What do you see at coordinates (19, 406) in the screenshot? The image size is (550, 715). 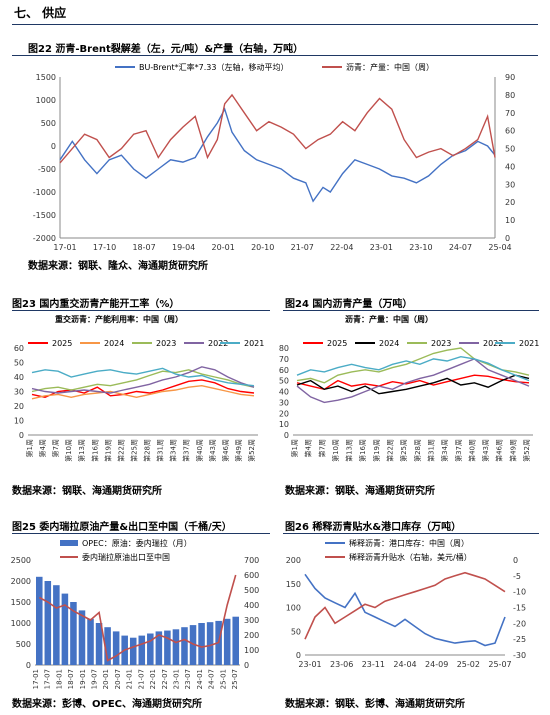 I see `y-tick: 20` at bounding box center [19, 406].